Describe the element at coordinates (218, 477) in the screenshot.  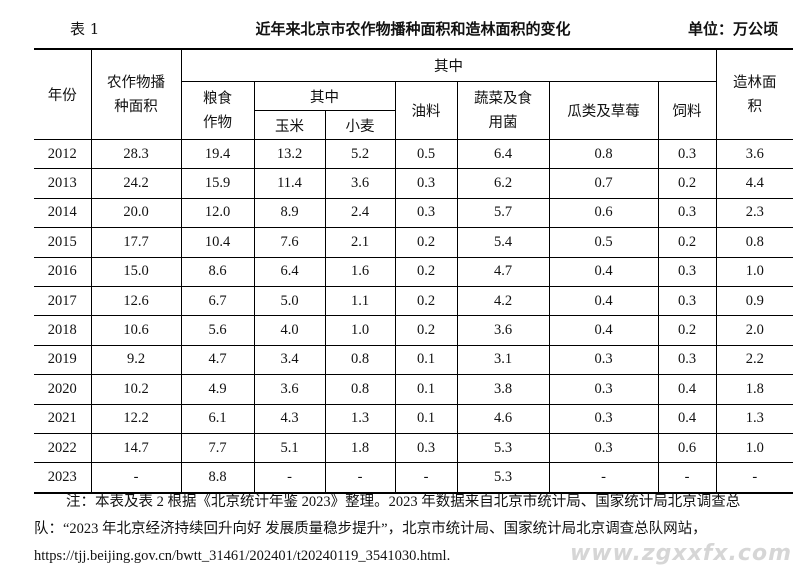
I see `cell-grain: 8.8` at that location.